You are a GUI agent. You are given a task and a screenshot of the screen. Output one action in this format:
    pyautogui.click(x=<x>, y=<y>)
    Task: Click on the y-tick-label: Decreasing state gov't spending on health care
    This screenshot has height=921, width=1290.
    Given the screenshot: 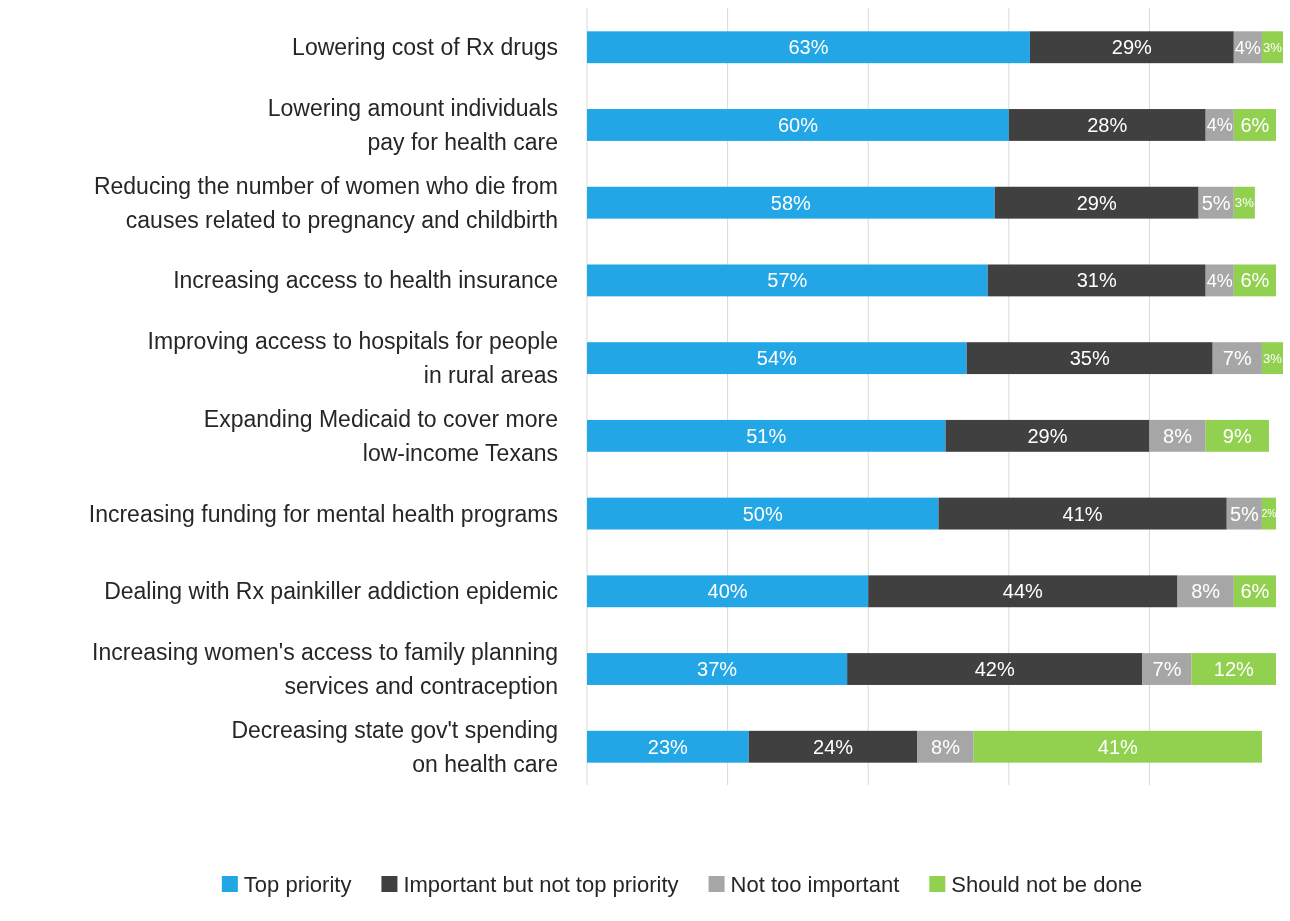 What is the action you would take?
    pyautogui.click(x=394, y=746)
    